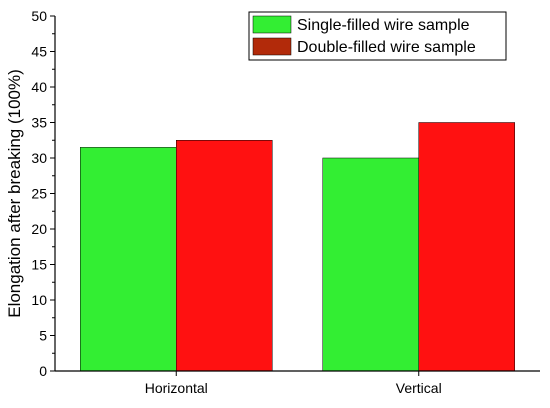 This screenshot has height=408, width=550. Describe the element at coordinates (43, 371) in the screenshot. I see `y-tick-label: 0` at that location.